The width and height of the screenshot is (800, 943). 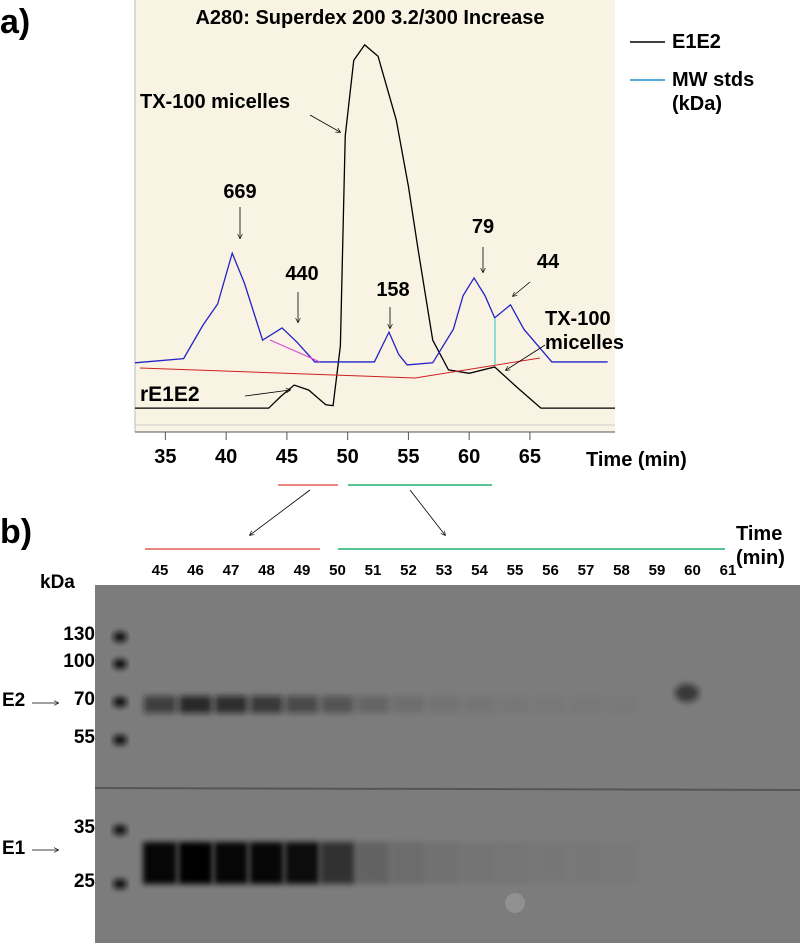 What do you see at coordinates (302, 570) in the screenshot?
I see `lane-label: 49` at bounding box center [302, 570].